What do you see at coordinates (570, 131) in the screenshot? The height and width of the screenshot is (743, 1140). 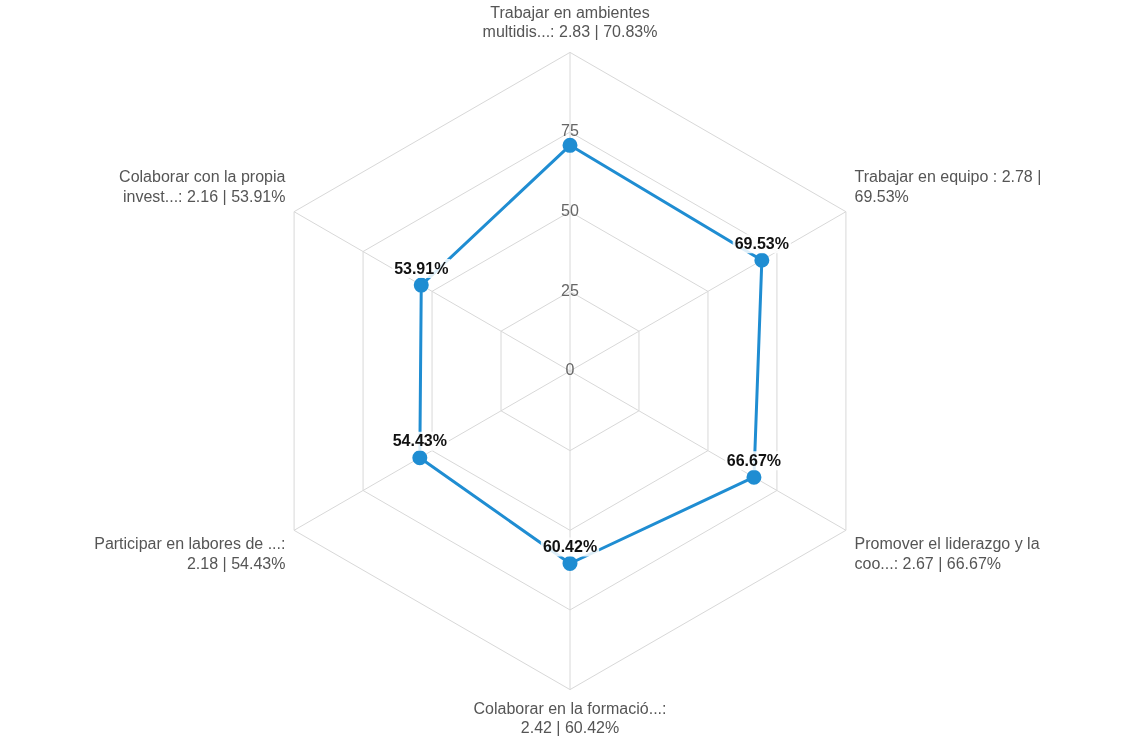 I see `y-tick-label: 75` at bounding box center [570, 131].